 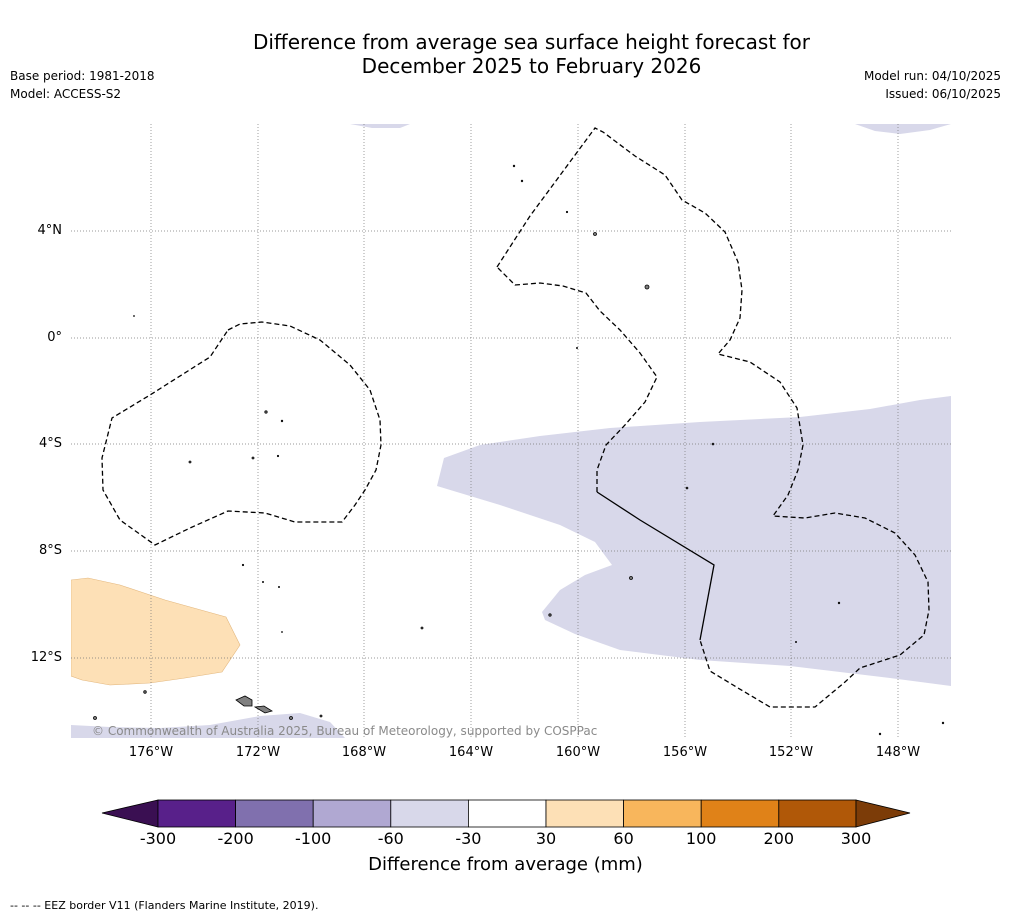 What do you see at coordinates (262, 582) in the screenshot?
I see `island-x` at bounding box center [262, 582].